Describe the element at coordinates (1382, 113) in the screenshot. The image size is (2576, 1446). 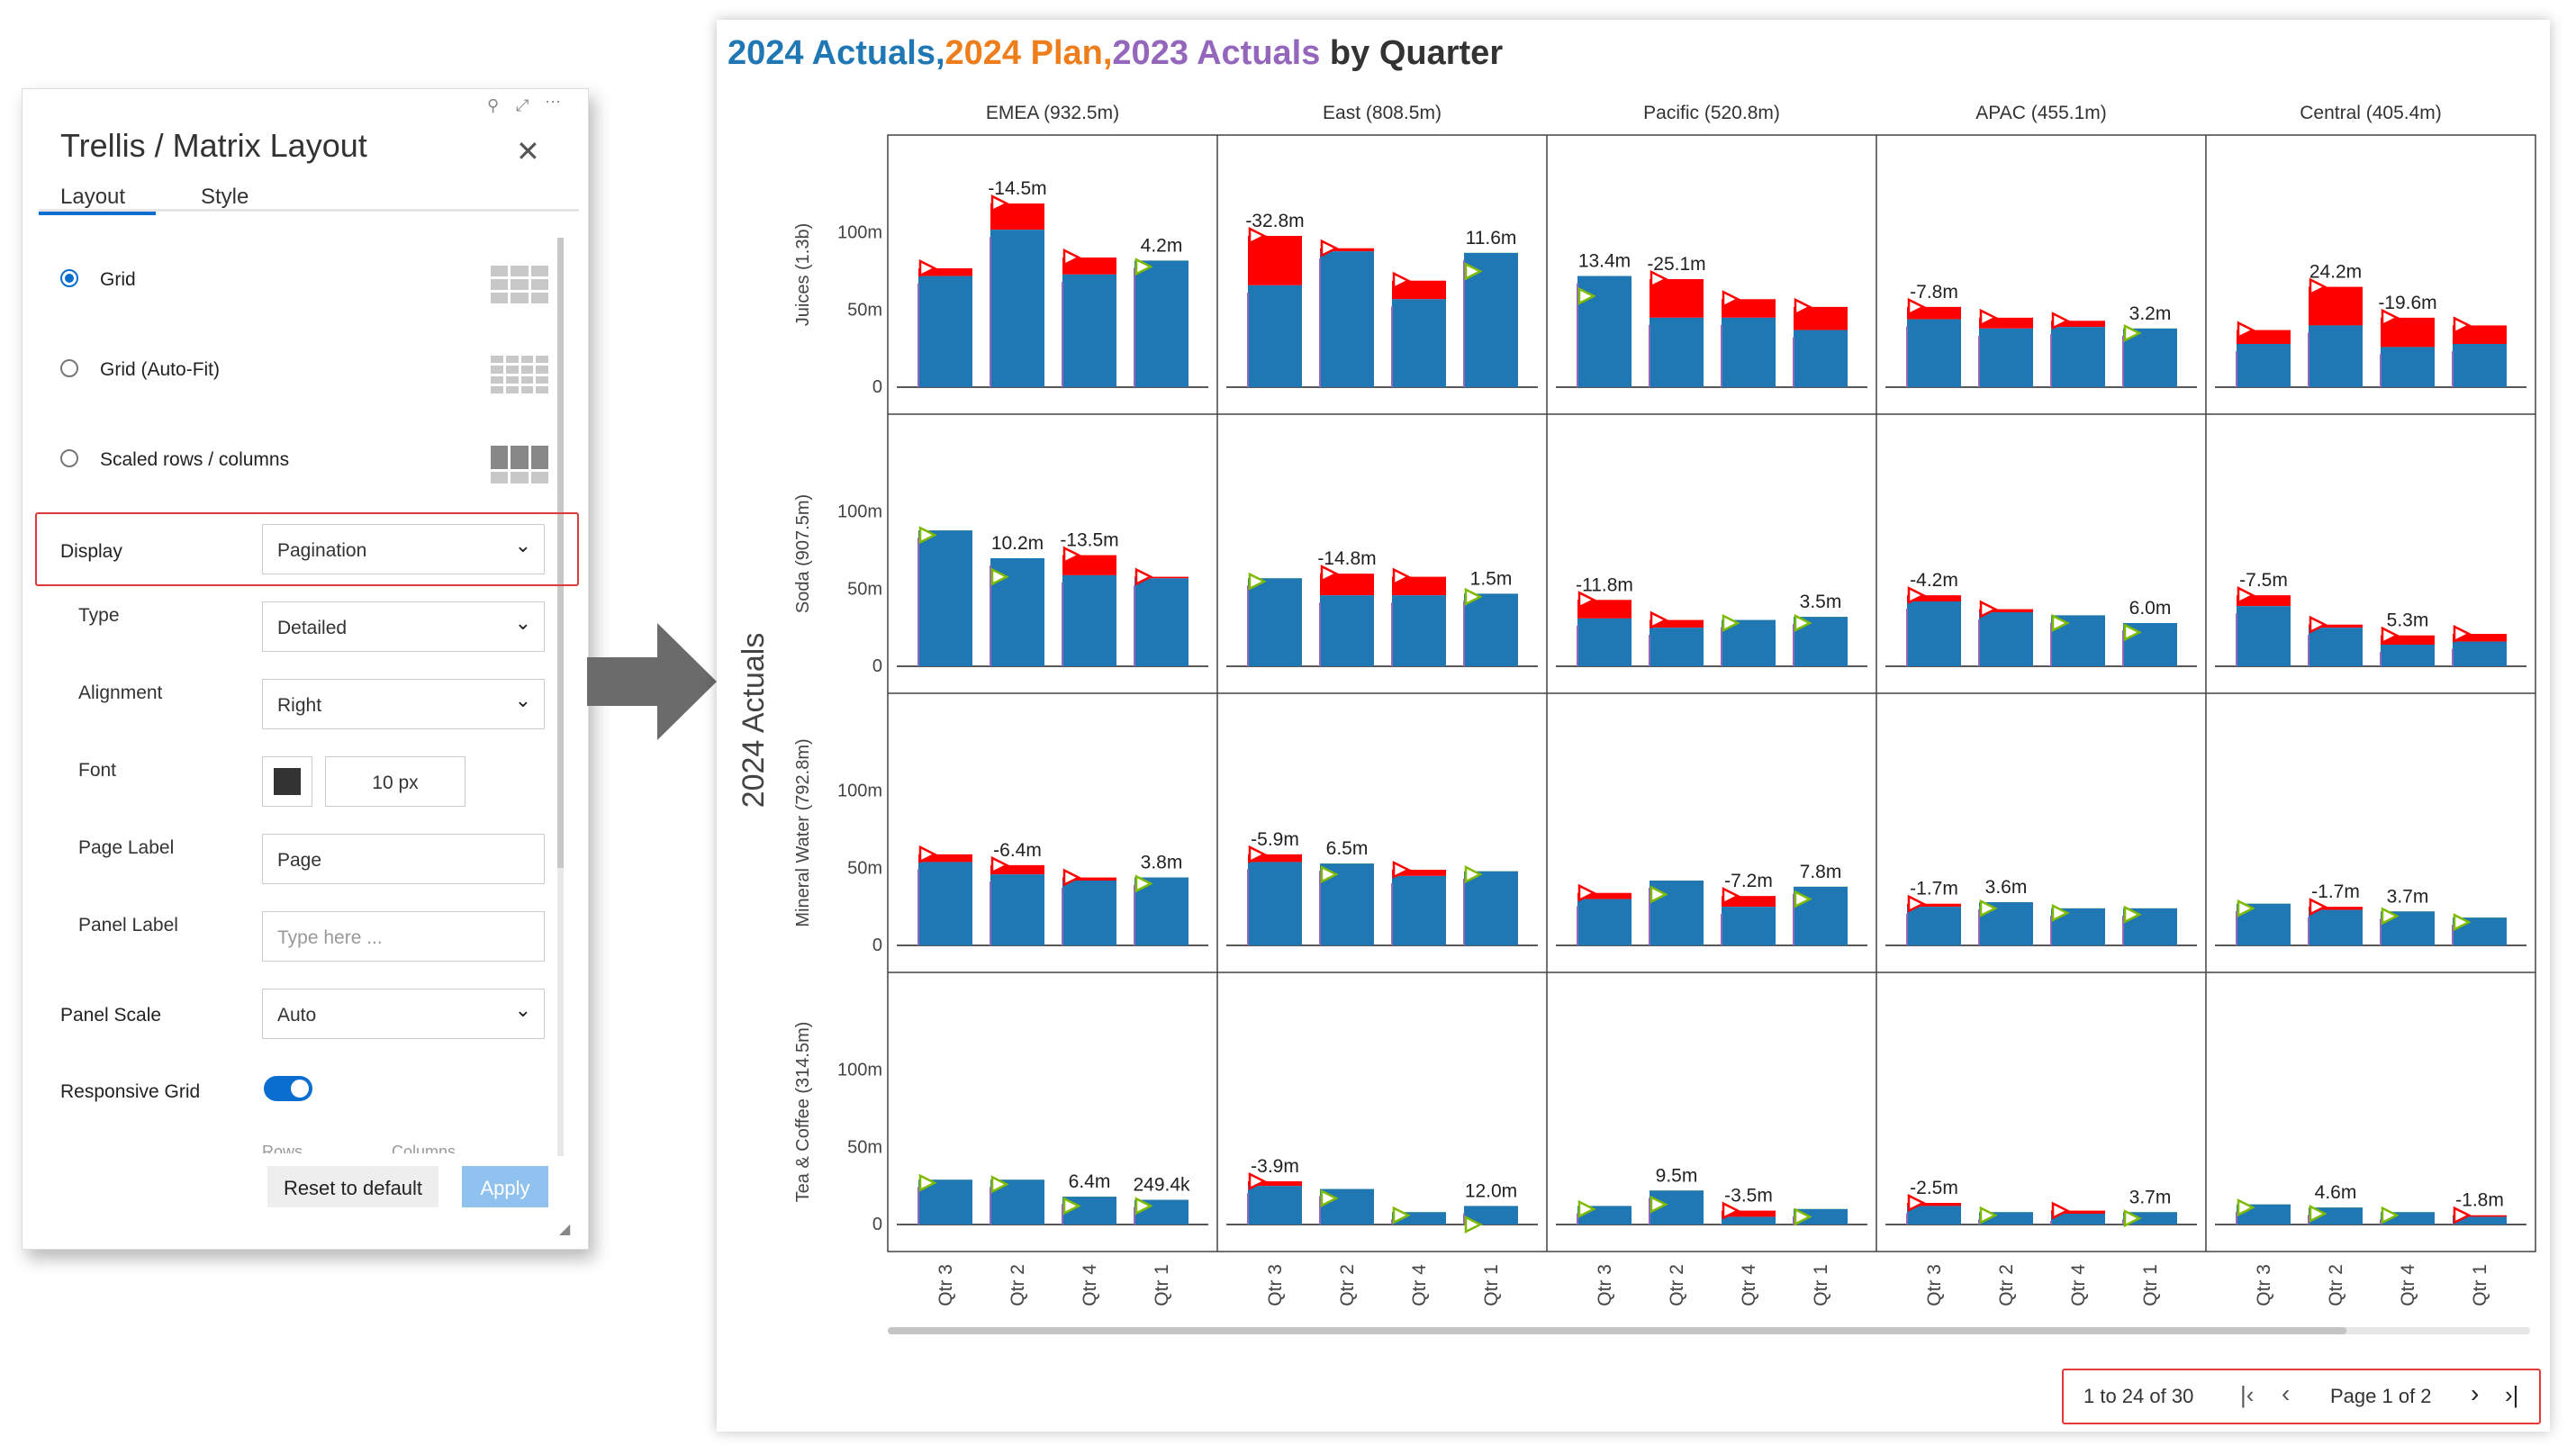
I see `column-header: East (808.5m)` at that location.